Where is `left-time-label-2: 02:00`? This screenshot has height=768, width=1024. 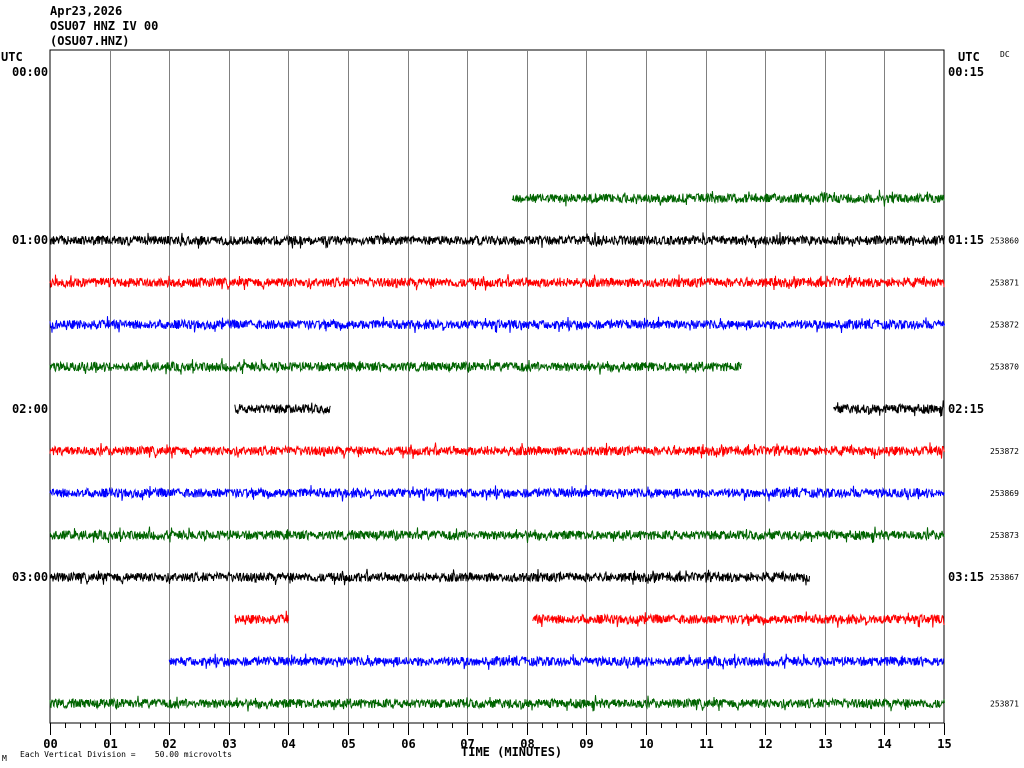 left-time-label-2: 02:00 is located at coordinates (30, 409).